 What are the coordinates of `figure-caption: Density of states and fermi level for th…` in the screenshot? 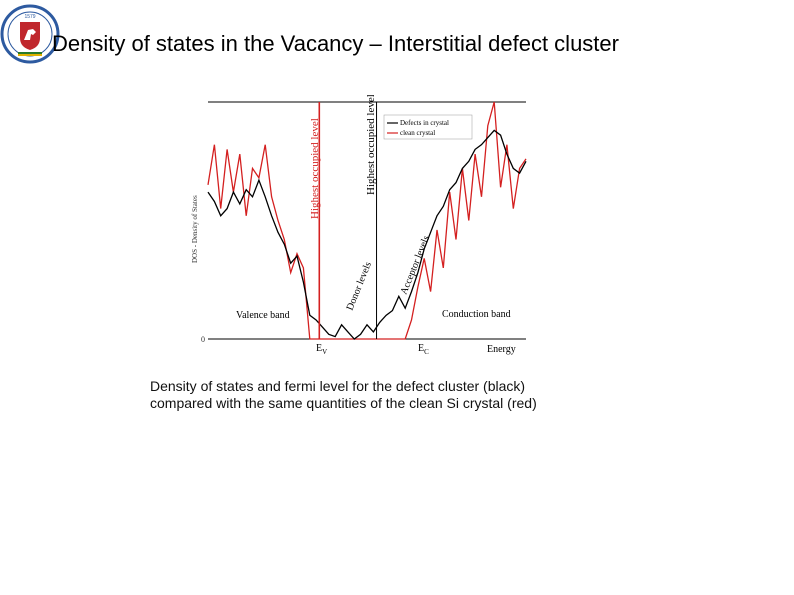 It's located at (410, 395).